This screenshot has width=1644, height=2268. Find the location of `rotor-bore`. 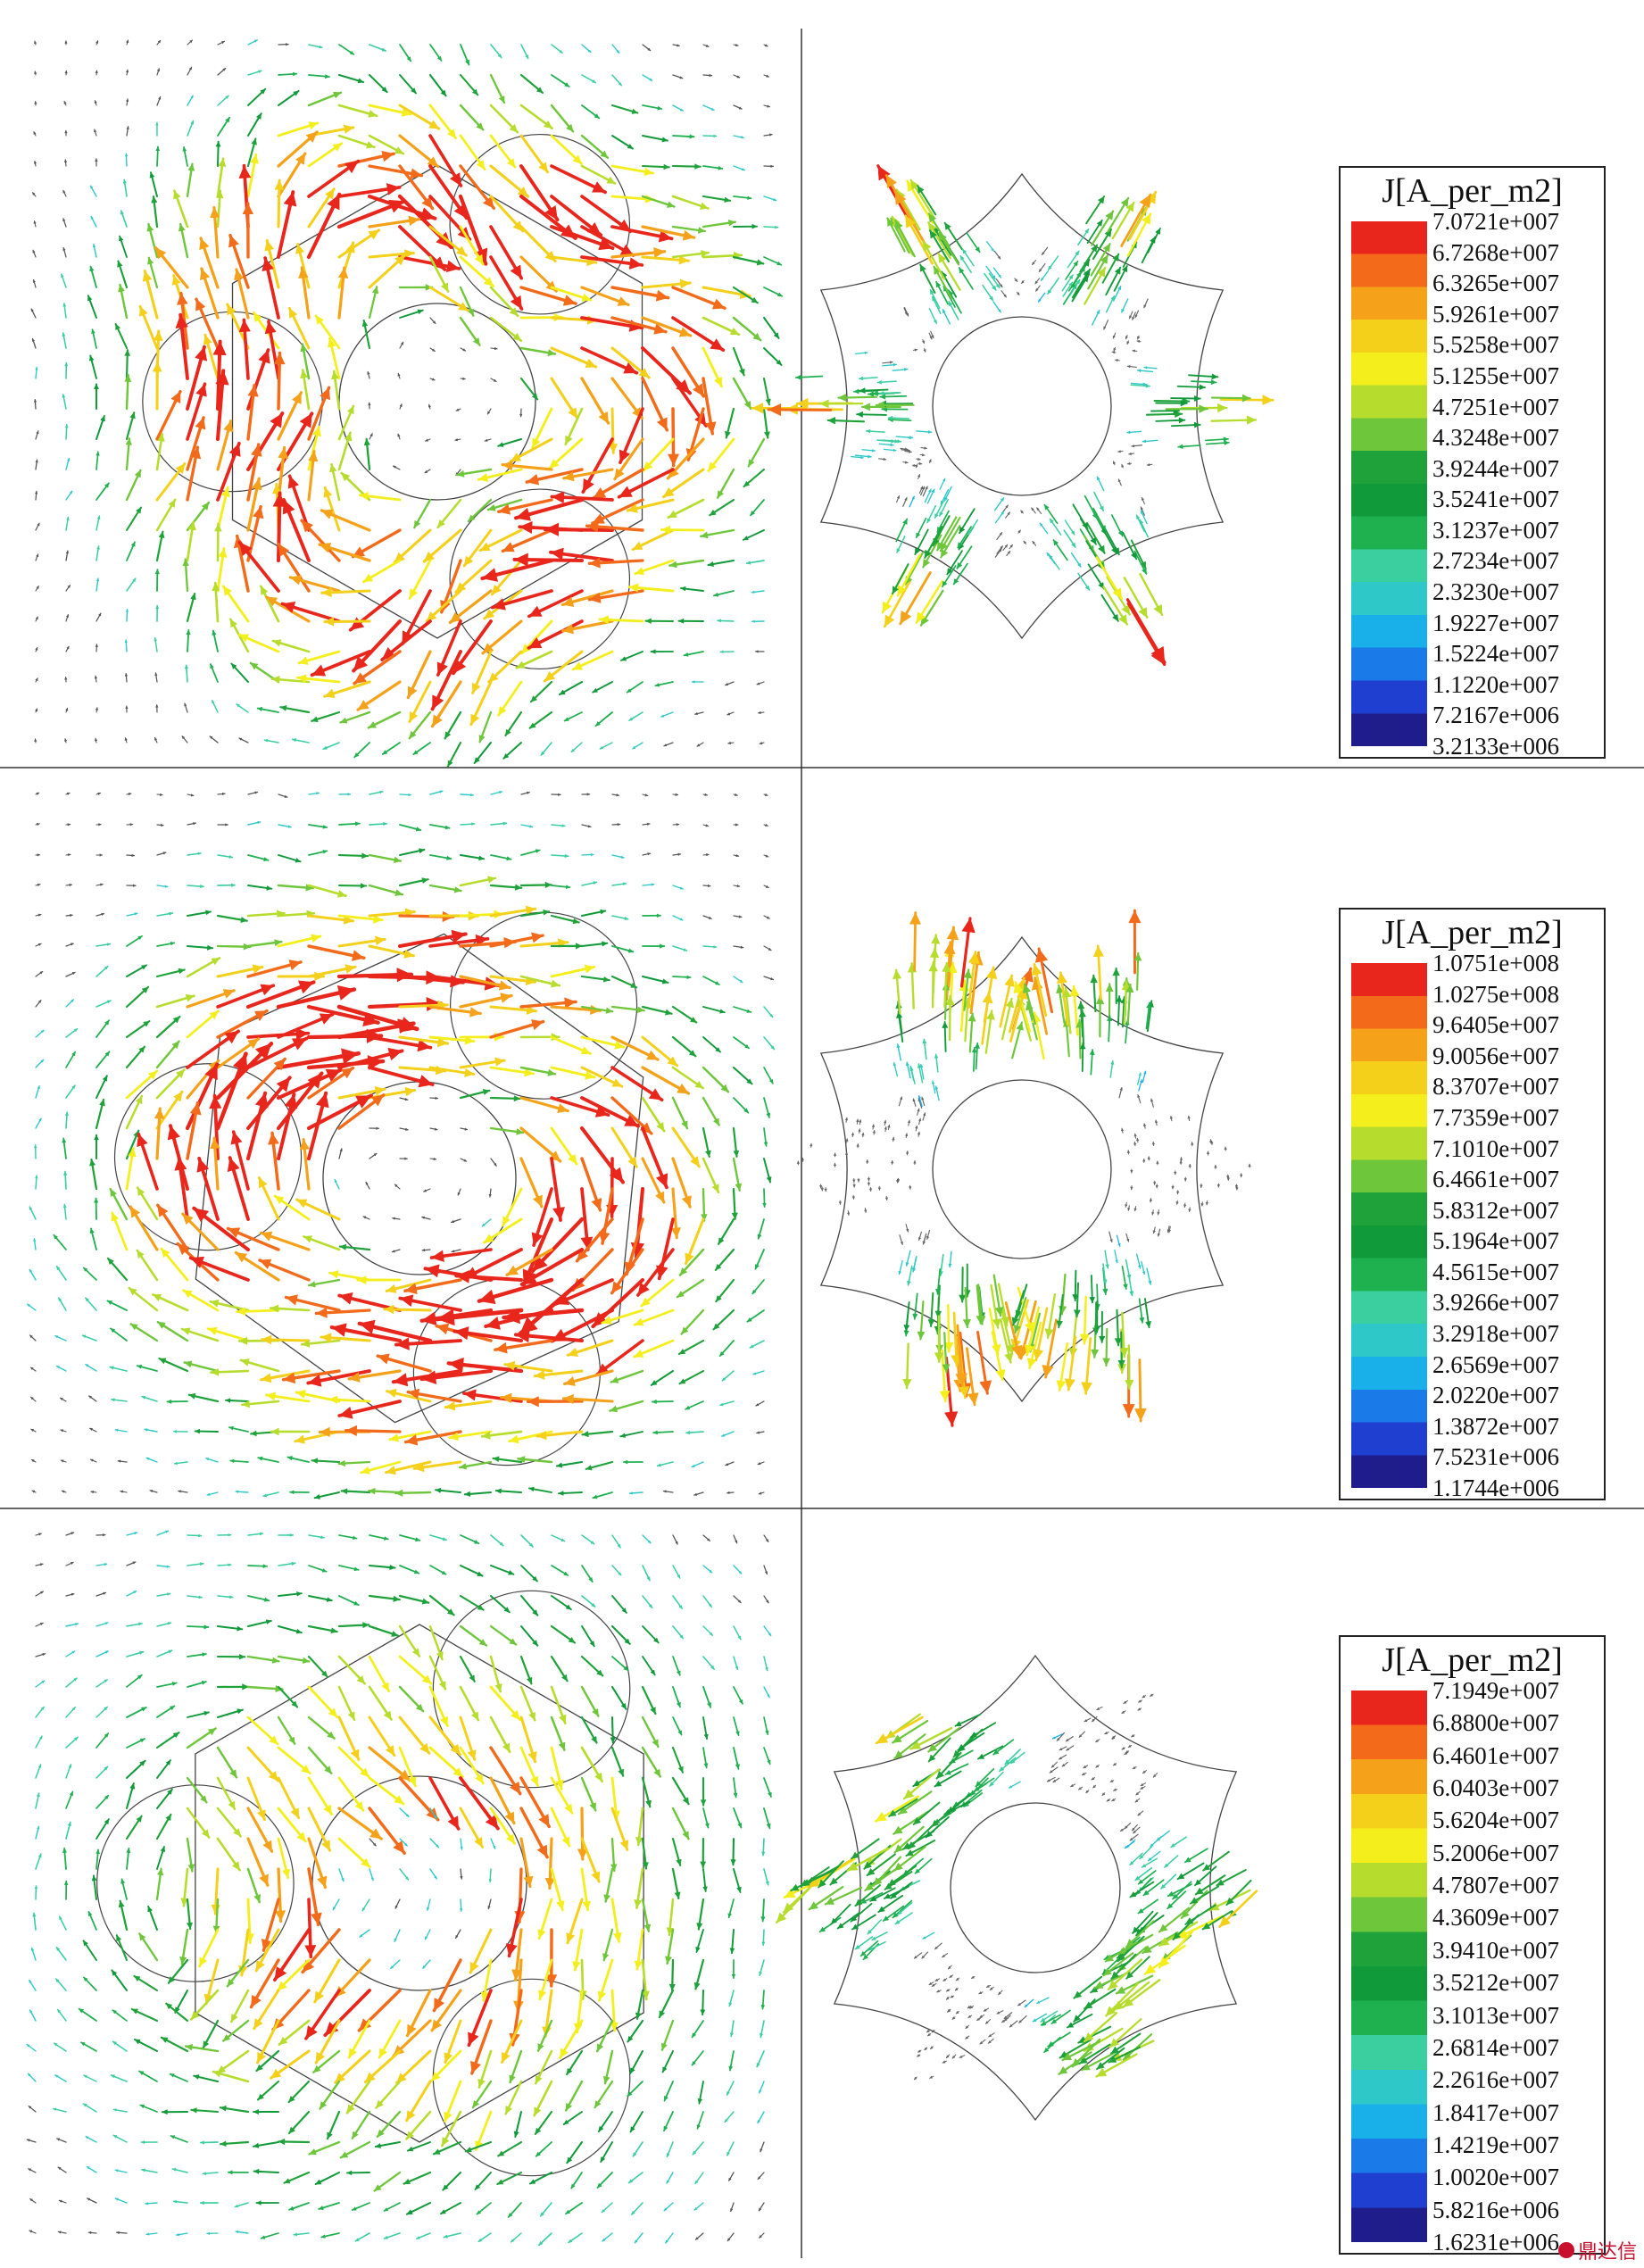

rotor-bore is located at coordinates (419, 1883).